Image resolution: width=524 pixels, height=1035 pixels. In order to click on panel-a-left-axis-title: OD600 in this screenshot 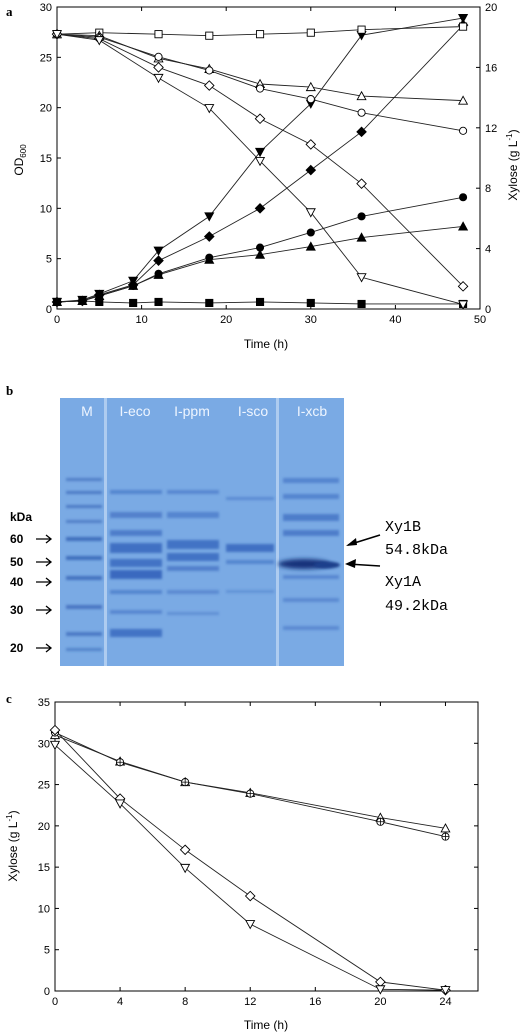, I will do `click(20, 160)`.